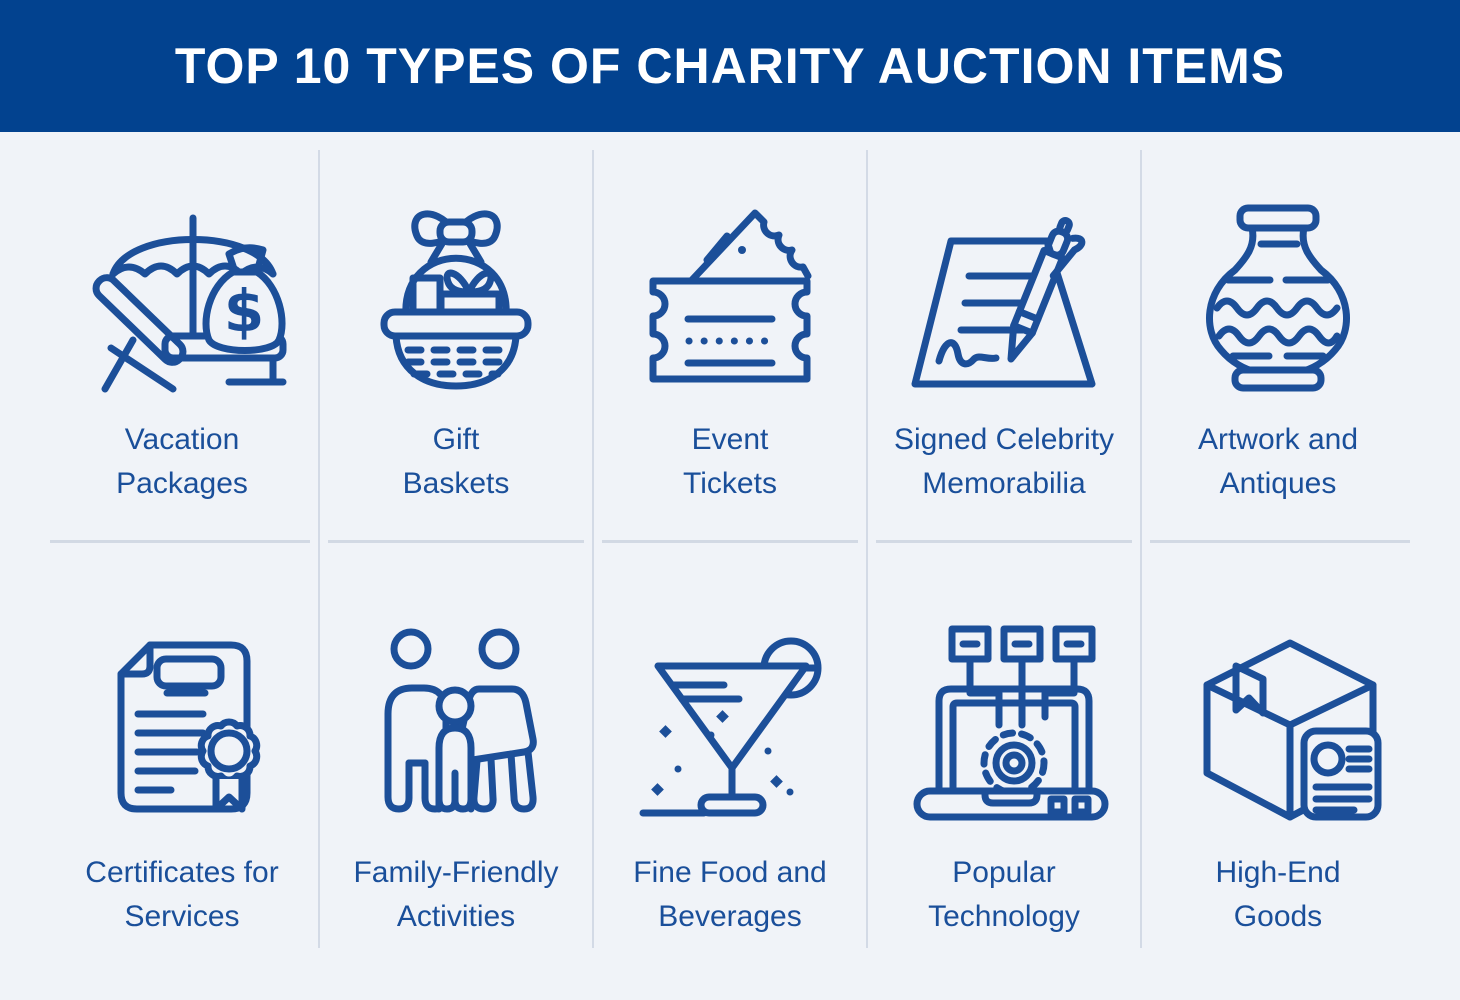 The image size is (1460, 1000). Describe the element at coordinates (730, 461) in the screenshot. I see `item-label: Event Tickets` at that location.